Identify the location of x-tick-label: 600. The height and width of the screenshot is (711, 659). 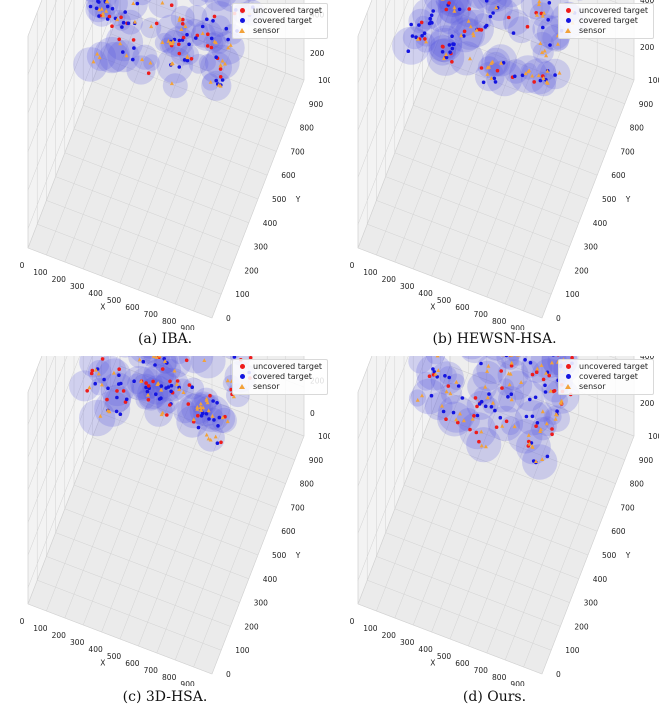
(462, 663).